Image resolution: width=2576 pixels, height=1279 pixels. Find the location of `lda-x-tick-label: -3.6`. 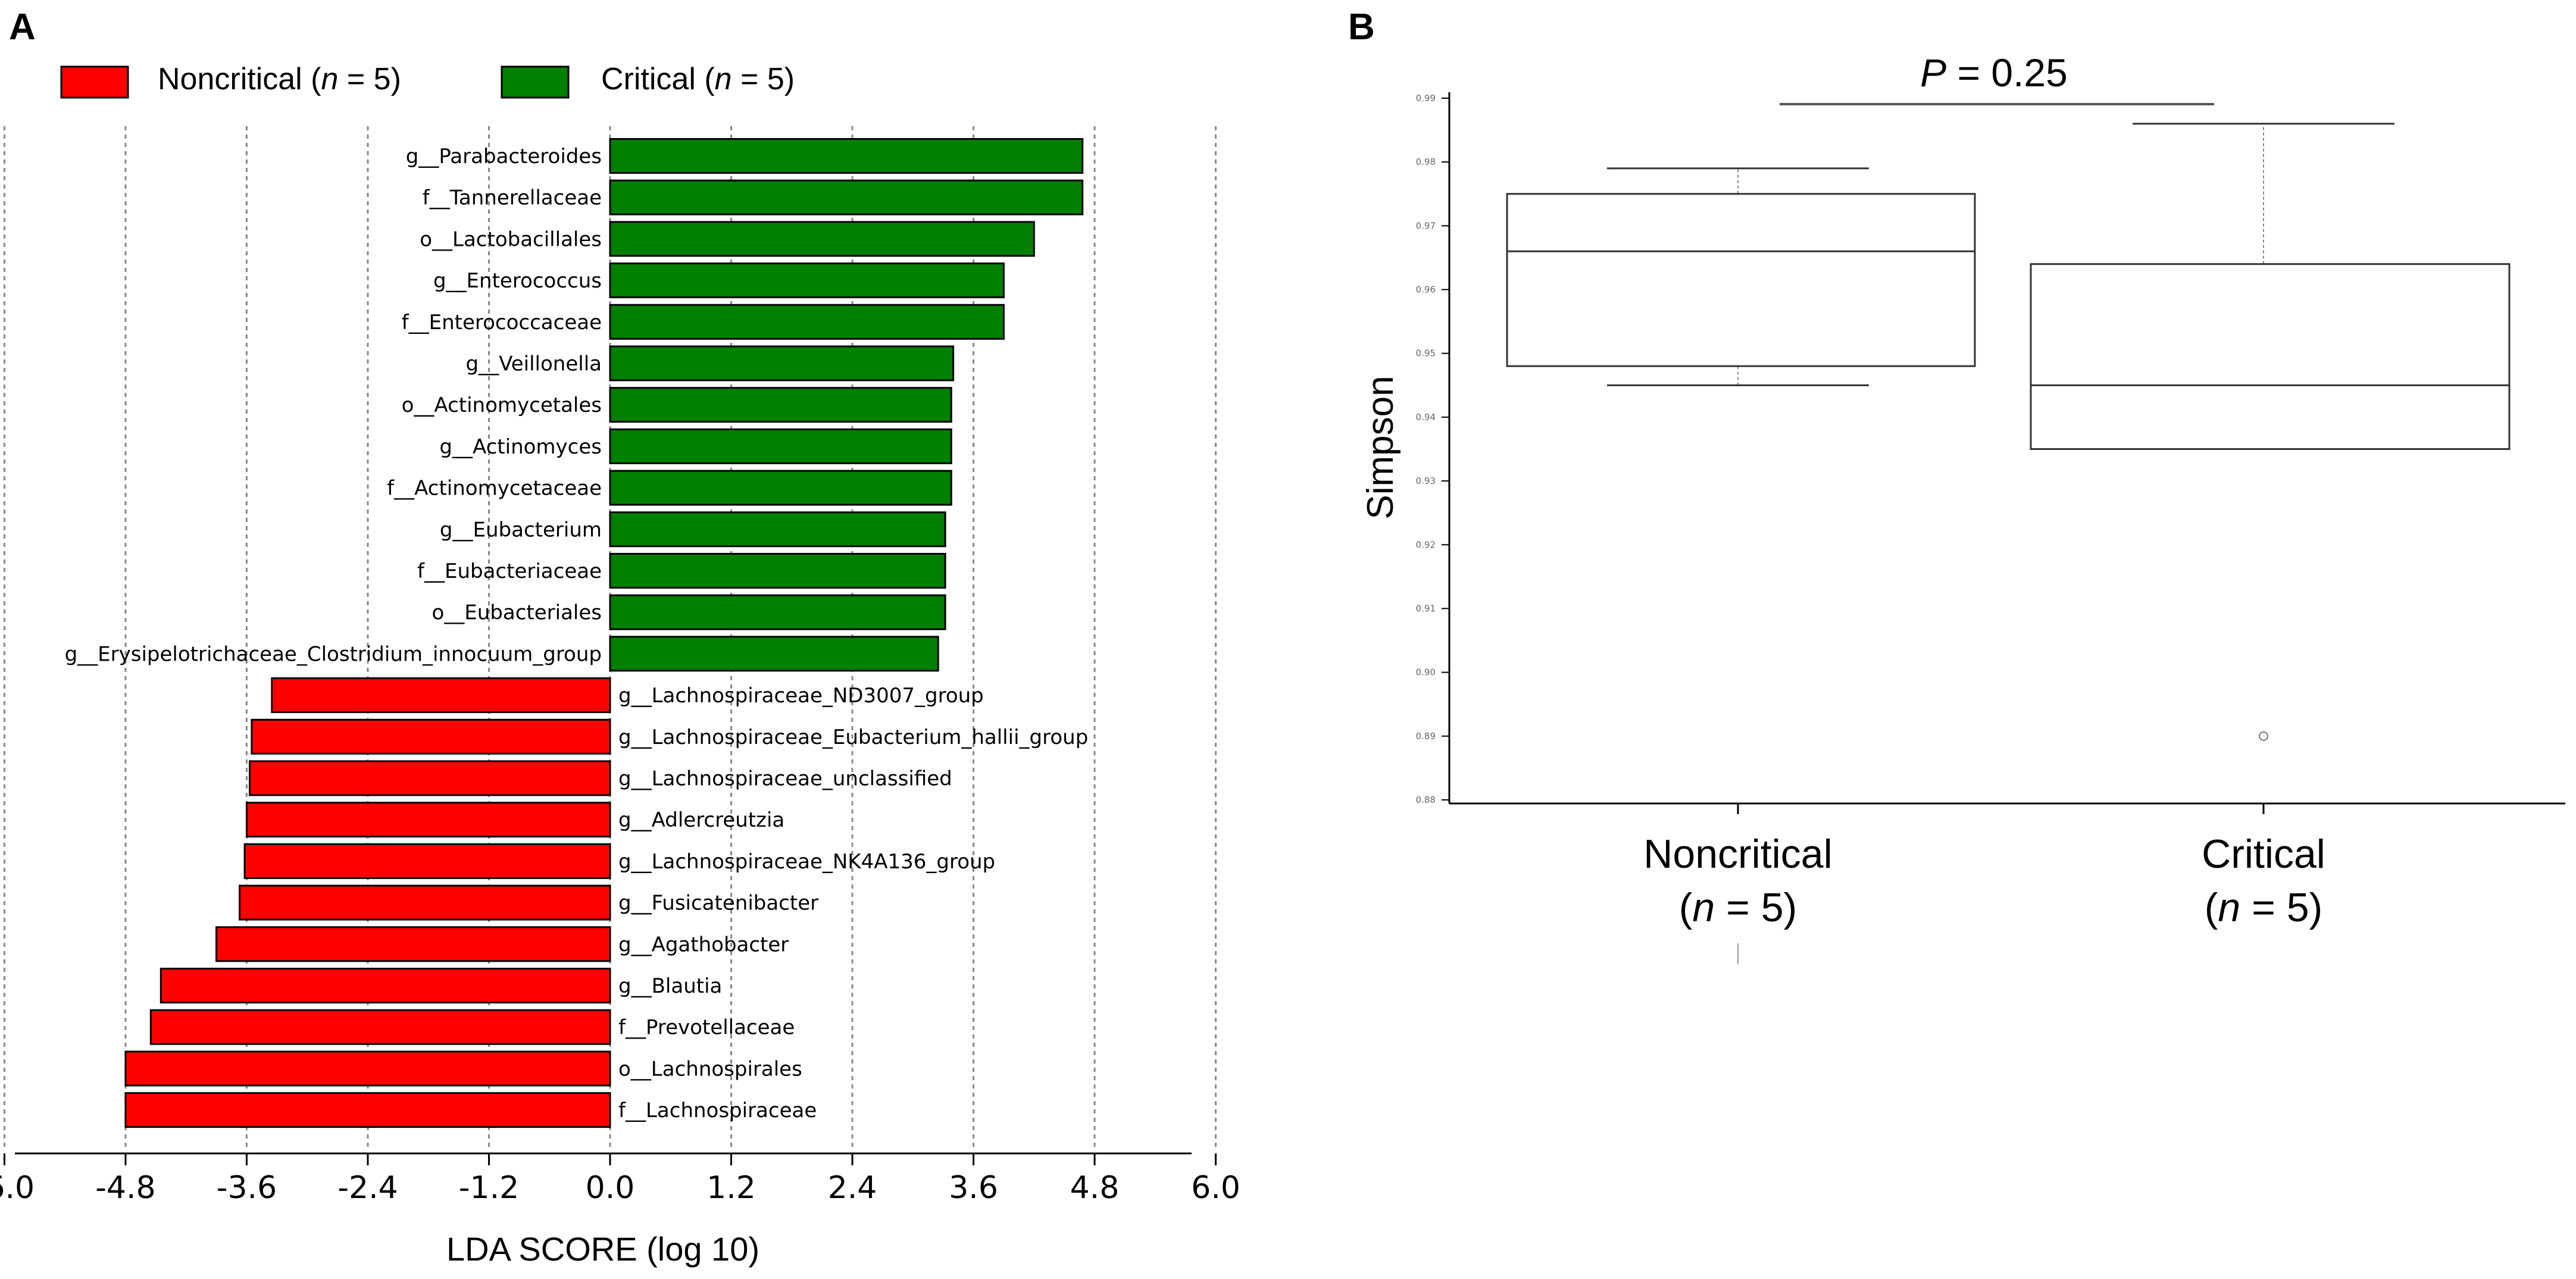

lda-x-tick-label: -3.6 is located at coordinates (247, 1188).